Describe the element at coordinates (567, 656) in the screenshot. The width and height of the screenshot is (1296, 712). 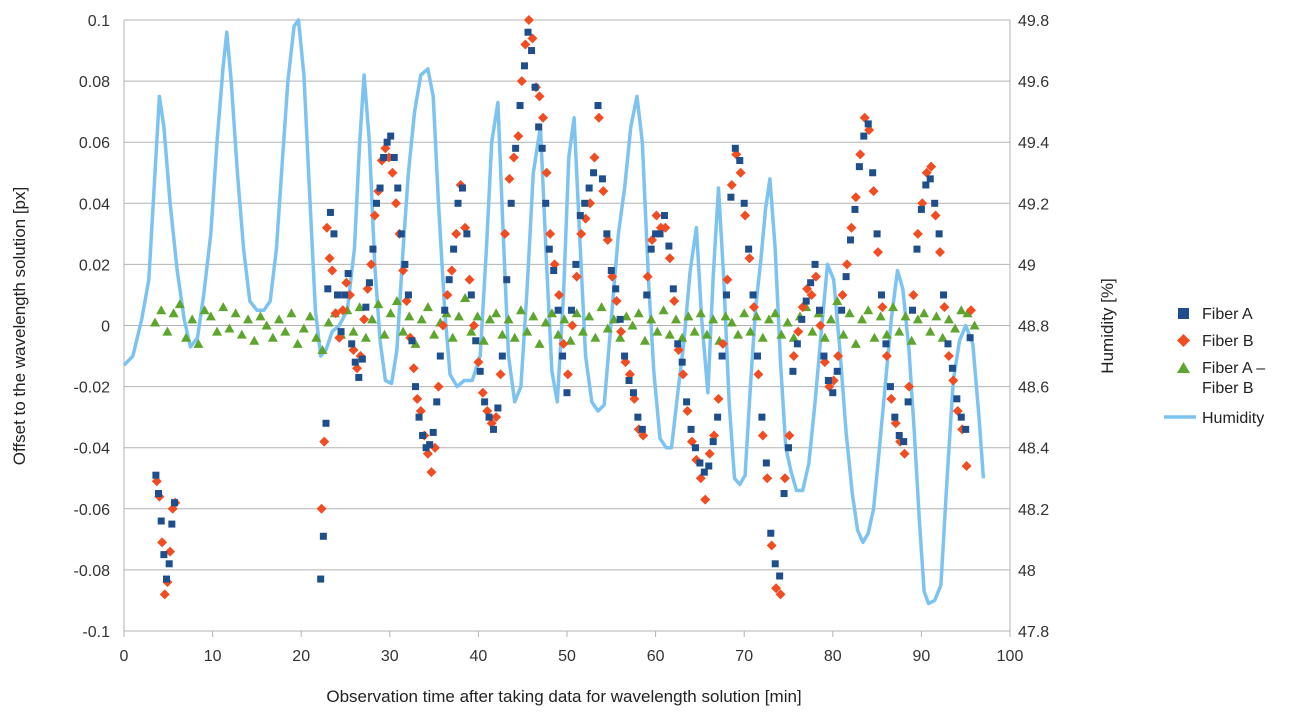
I see `x-tick-label: 50` at that location.